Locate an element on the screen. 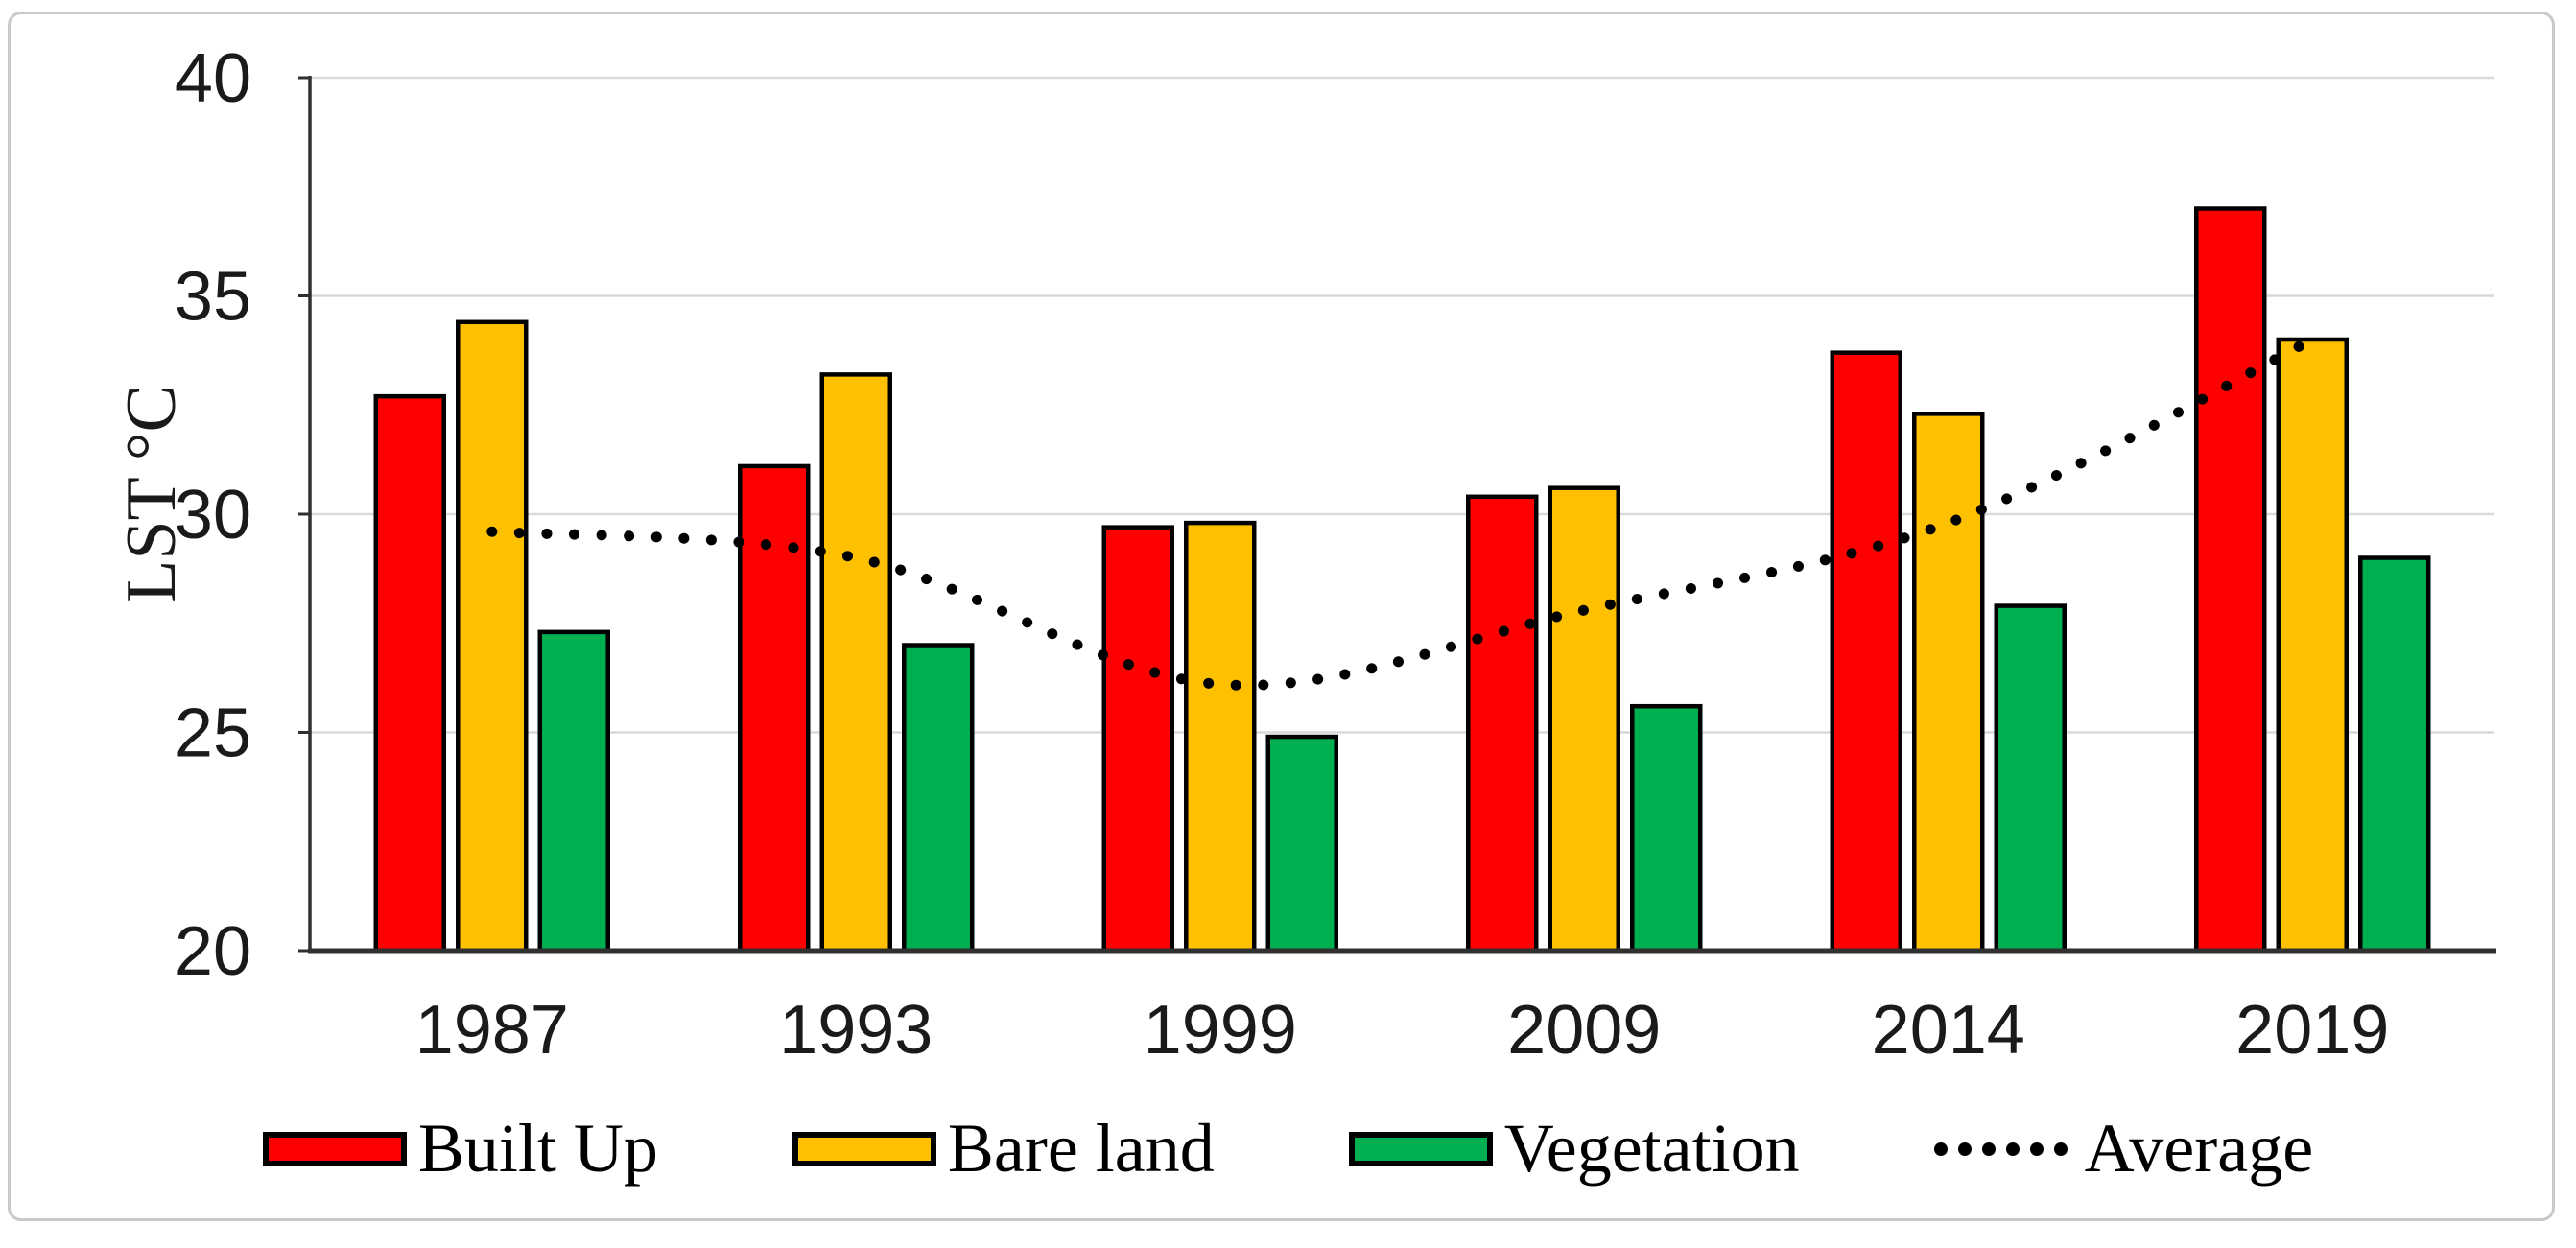 This screenshot has height=1248, width=2576. legend-item-average: Average is located at coordinates (2124, 1149).